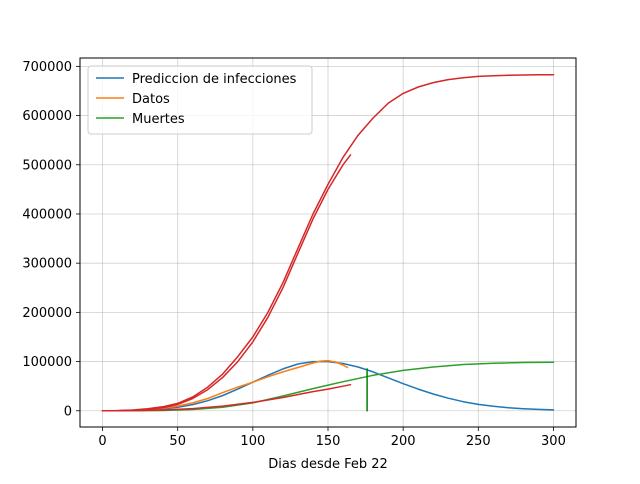 Image resolution: width=640 pixels, height=484 pixels. What do you see at coordinates (47, 165) in the screenshot?
I see `y-tick-label: 500000` at bounding box center [47, 165].